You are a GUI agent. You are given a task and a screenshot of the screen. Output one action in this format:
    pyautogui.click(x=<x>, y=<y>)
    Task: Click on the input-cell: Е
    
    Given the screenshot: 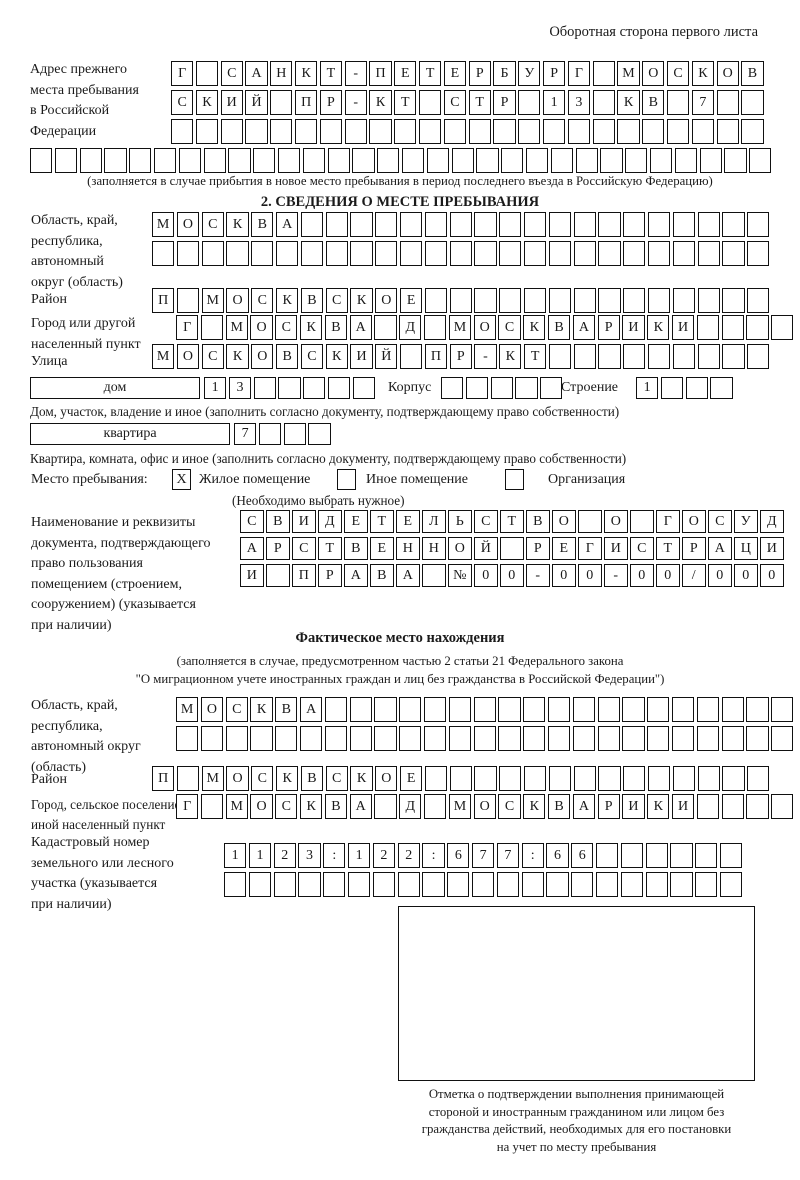 What is the action you would take?
    pyautogui.click(x=356, y=521)
    